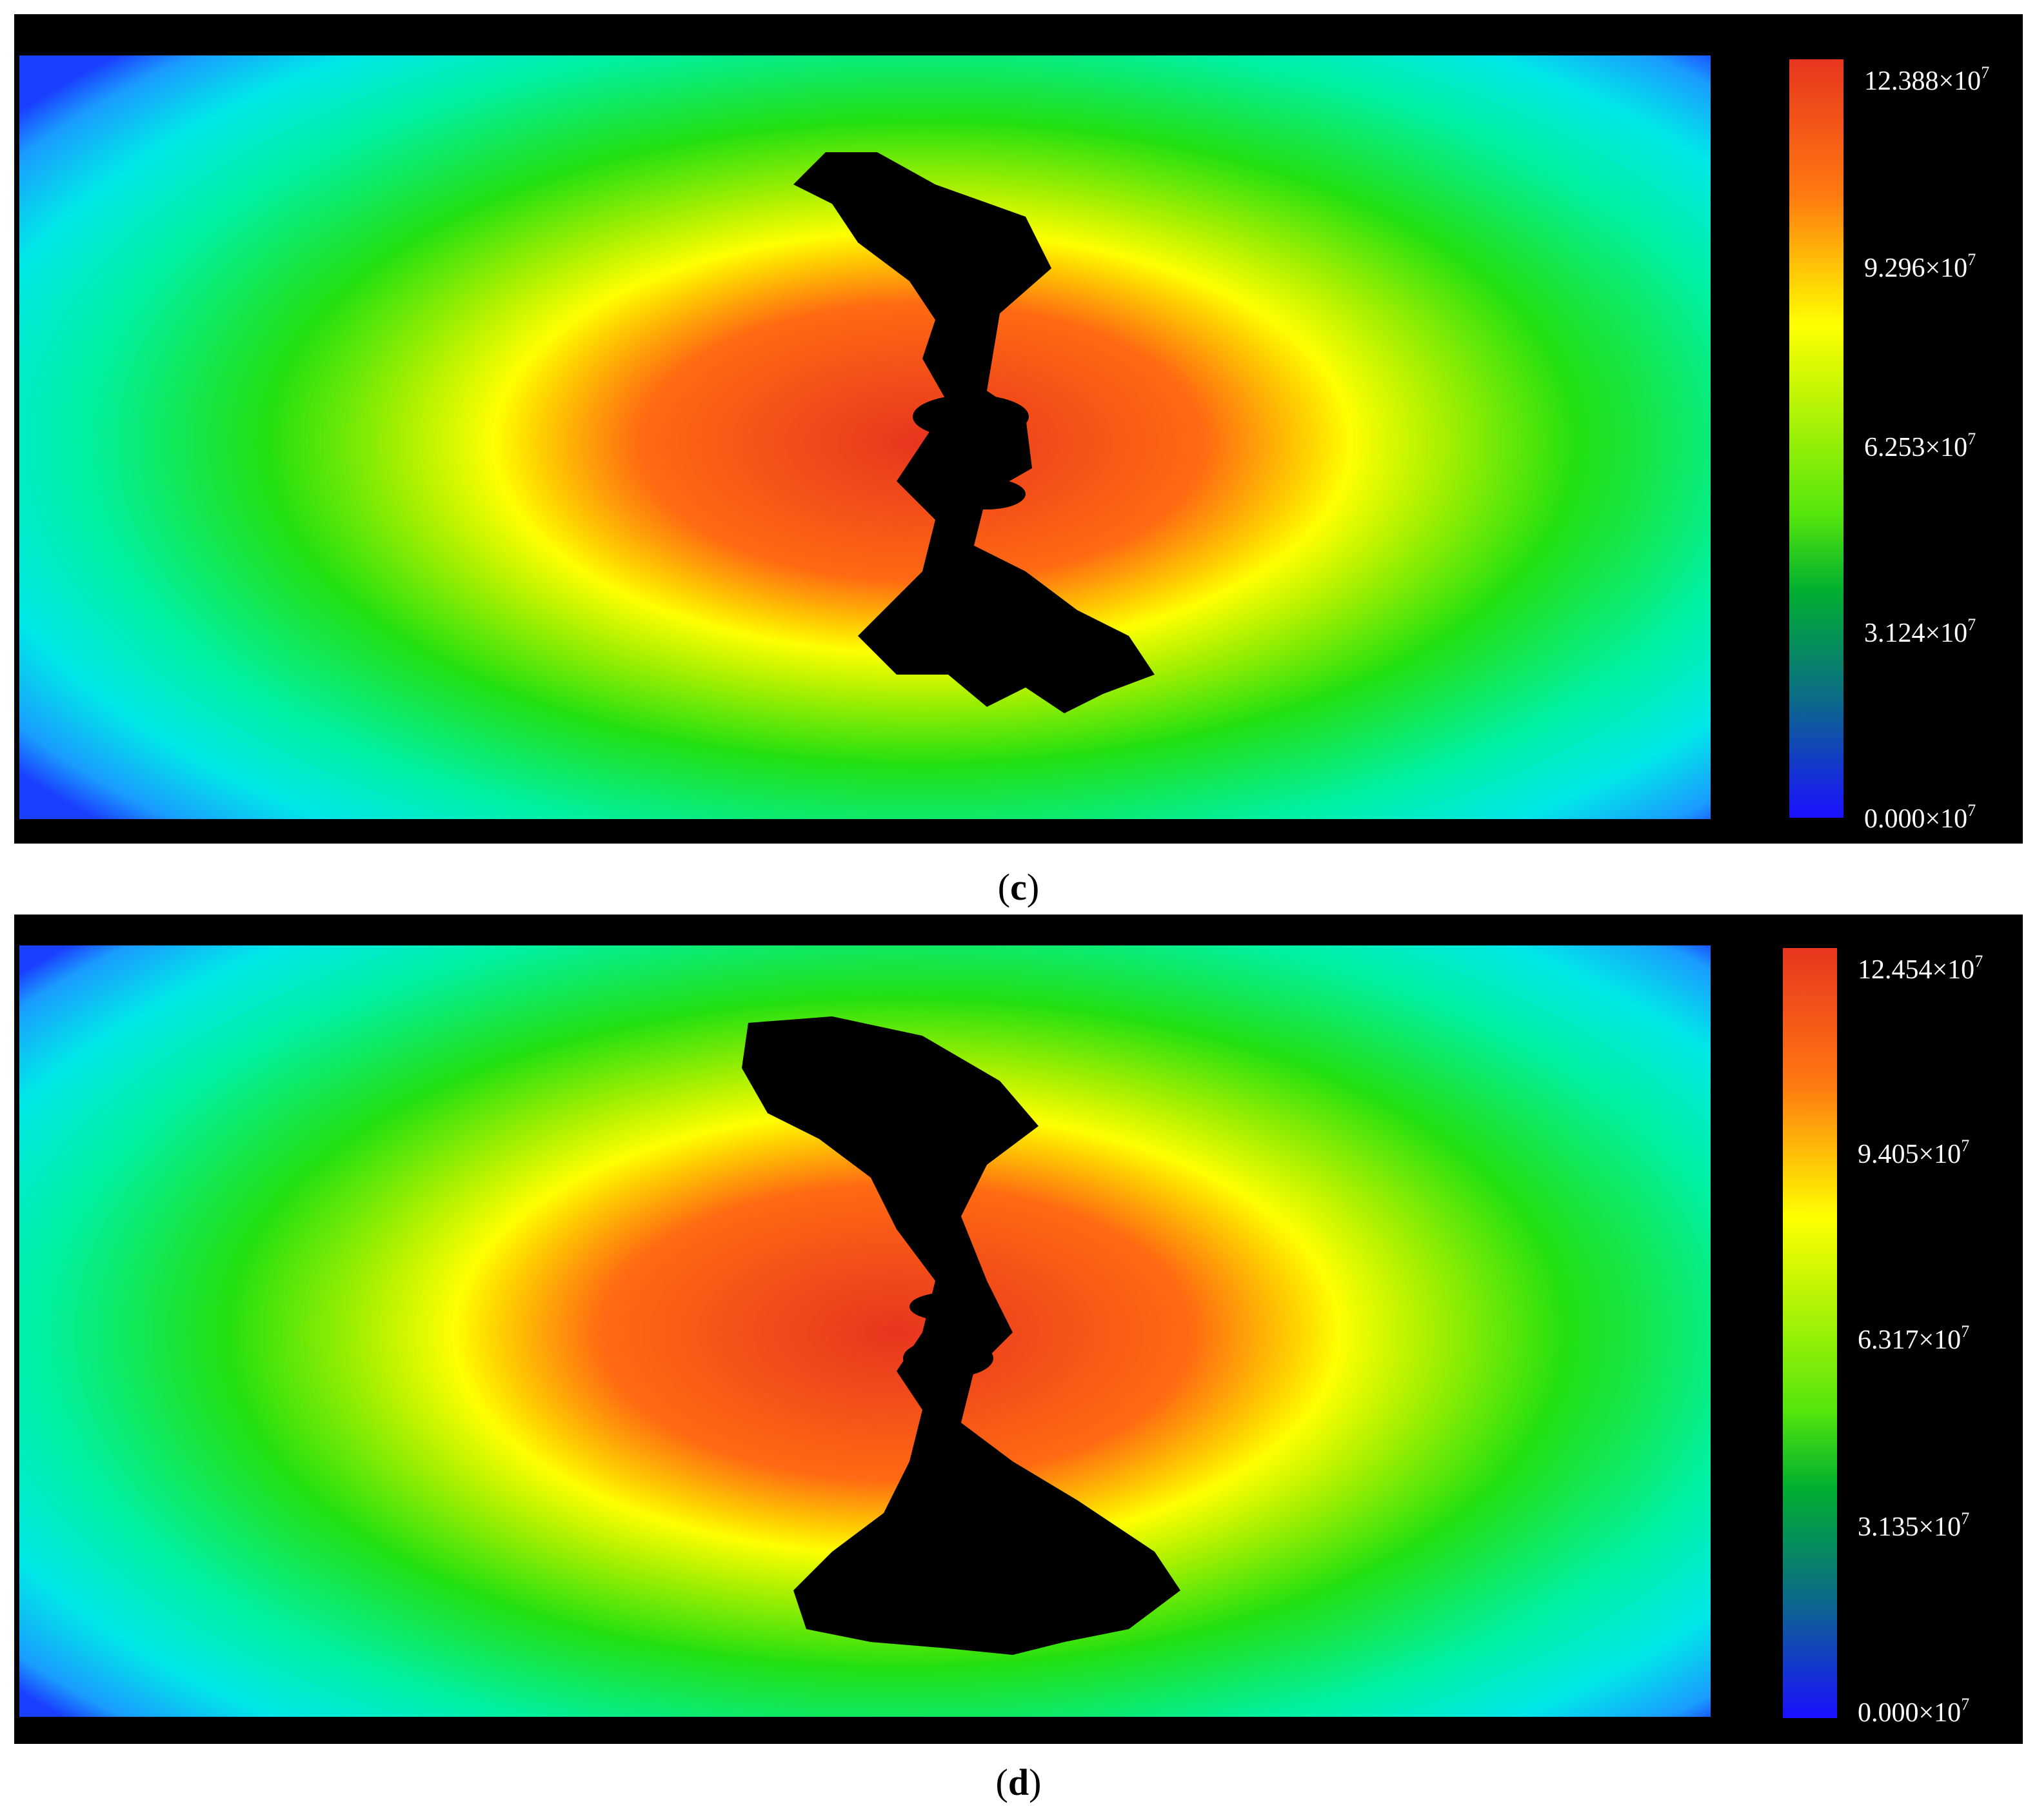 The height and width of the screenshot is (1820, 2037). I want to click on colorbar-tick-d: 3.135×10⁷, so click(1914, 1526).